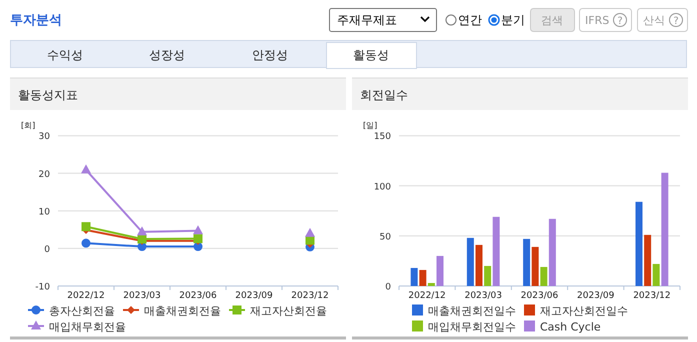 The image size is (697, 342). What do you see at coordinates (570, 327) in the screenshot?
I see `legend-label: Cash Cycle` at bounding box center [570, 327].